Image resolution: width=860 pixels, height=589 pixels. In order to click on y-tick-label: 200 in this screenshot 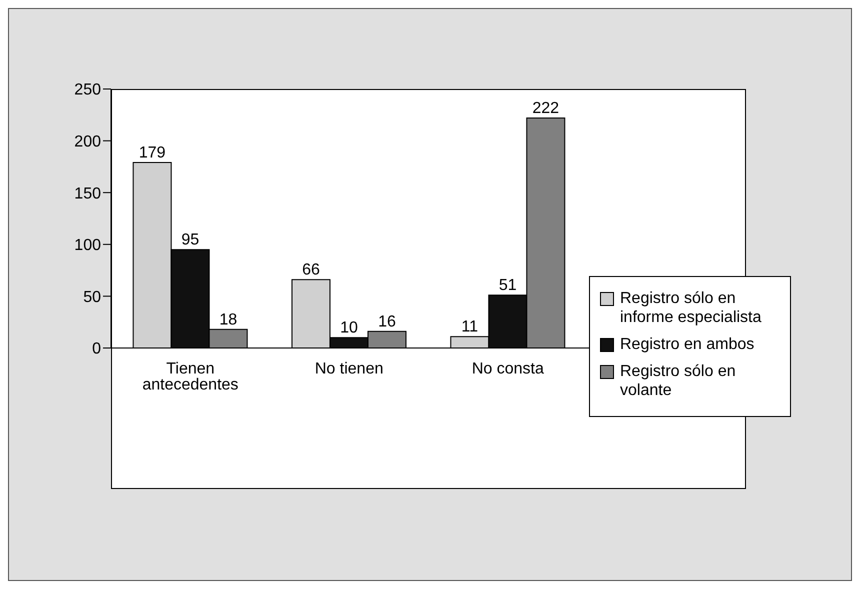, I will do `click(88, 141)`.